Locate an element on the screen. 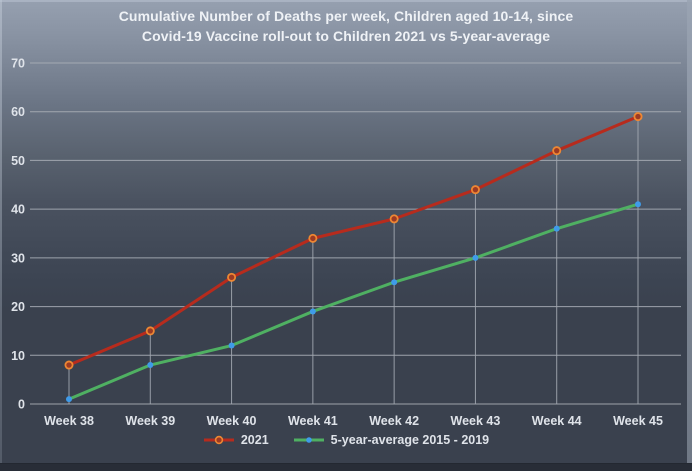 The width and height of the screenshot is (692, 471). legend-item-5-year-average: 5-year-average 2015 - 2019 is located at coordinates (391, 440).